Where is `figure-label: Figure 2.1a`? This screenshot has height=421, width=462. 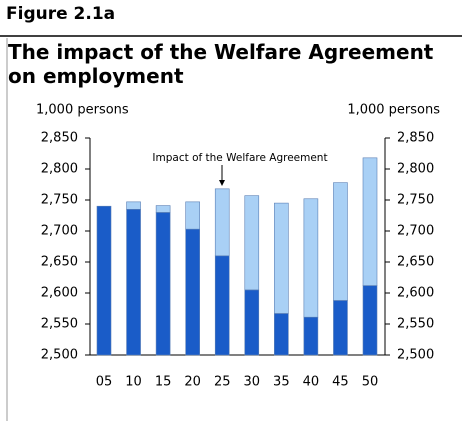
figure-label: Figure 2.1a is located at coordinates (61, 14).